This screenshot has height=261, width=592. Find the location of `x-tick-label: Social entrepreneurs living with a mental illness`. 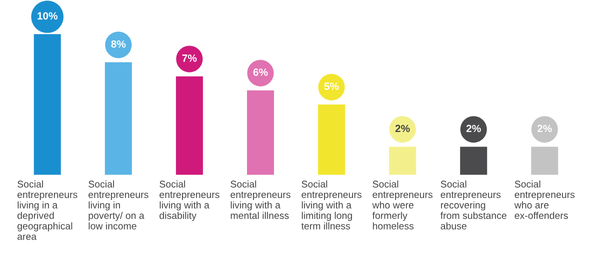

x-tick-label: Social entrepreneurs living with a mental illness is located at coordinates (260, 199).